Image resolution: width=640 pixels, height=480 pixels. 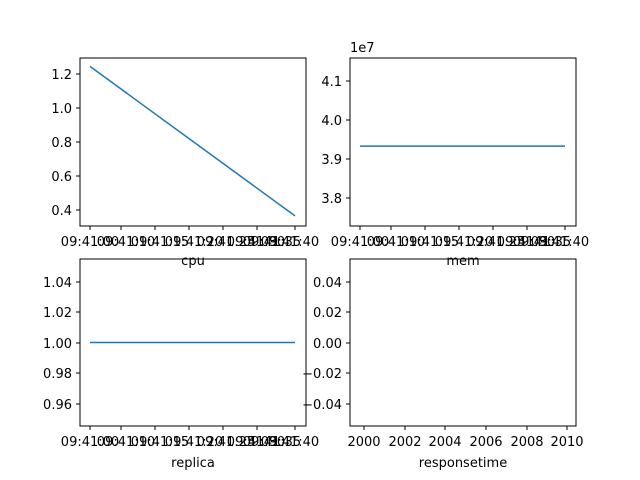 I want to click on y-tick-label: −0.04, so click(x=322, y=405).